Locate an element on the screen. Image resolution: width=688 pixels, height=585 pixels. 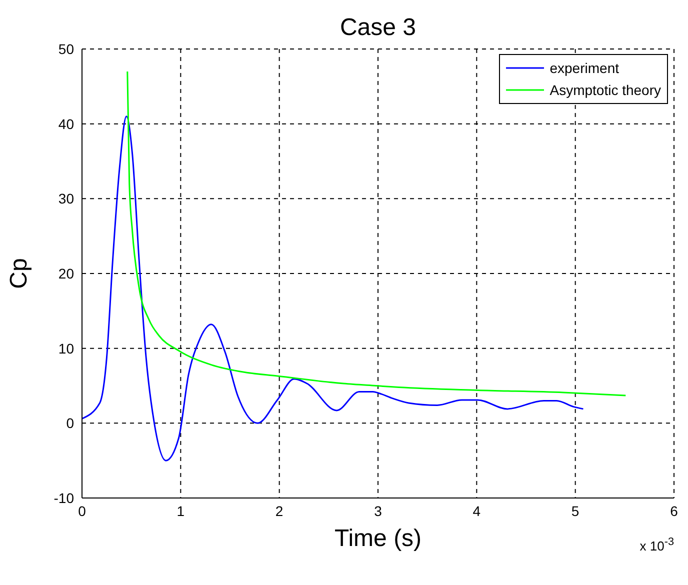
y-axis-title: Cp is located at coordinates (19, 273).